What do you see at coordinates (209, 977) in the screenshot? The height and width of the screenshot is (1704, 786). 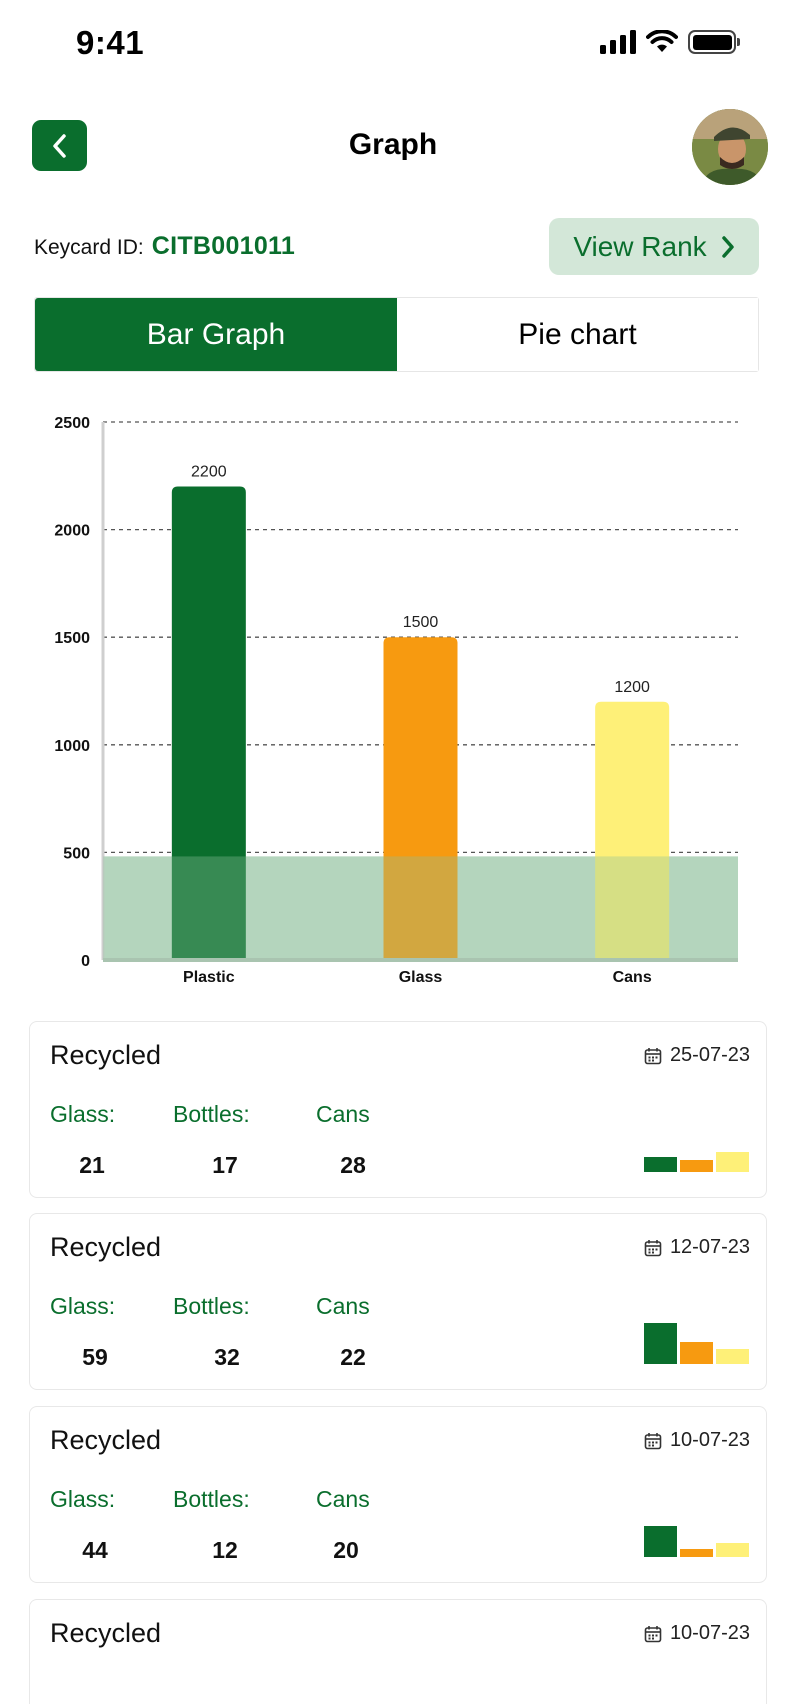 I see `x-tick-label: Plastic` at bounding box center [209, 977].